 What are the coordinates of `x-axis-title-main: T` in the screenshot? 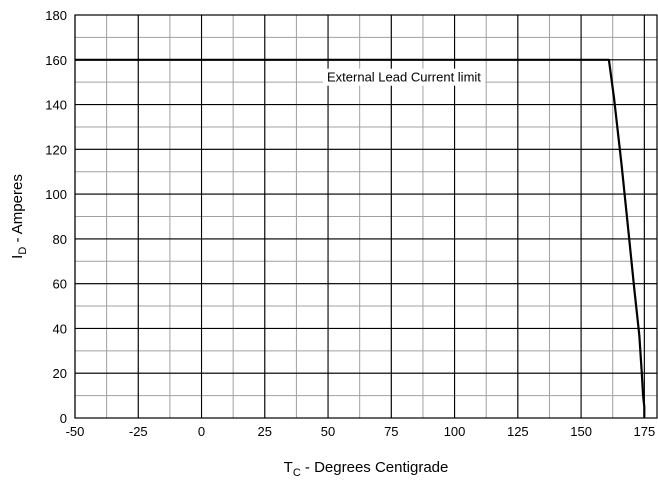 It's located at (288, 467).